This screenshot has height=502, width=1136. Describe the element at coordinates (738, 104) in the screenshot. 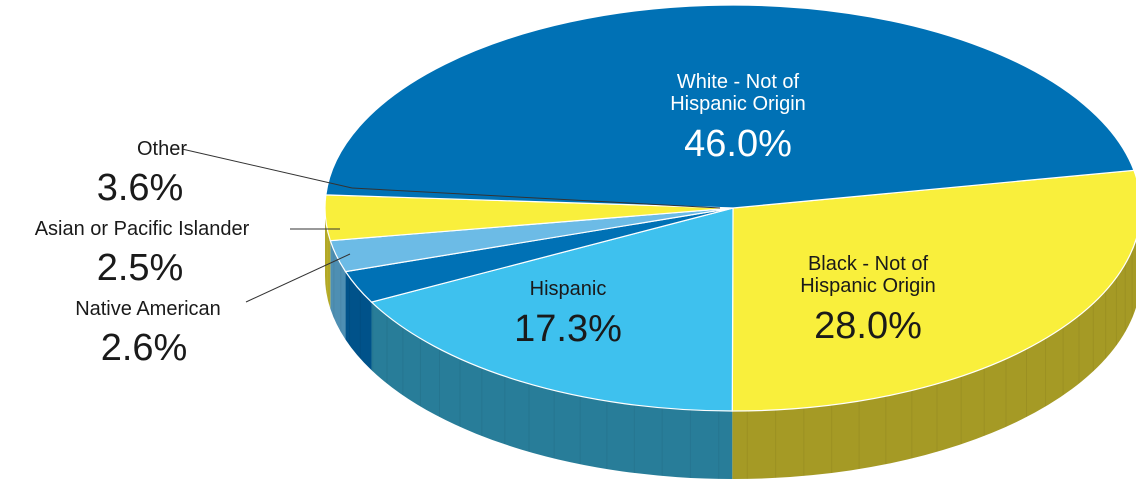

I see `slice-label-name-0: Hispanic Origin` at that location.